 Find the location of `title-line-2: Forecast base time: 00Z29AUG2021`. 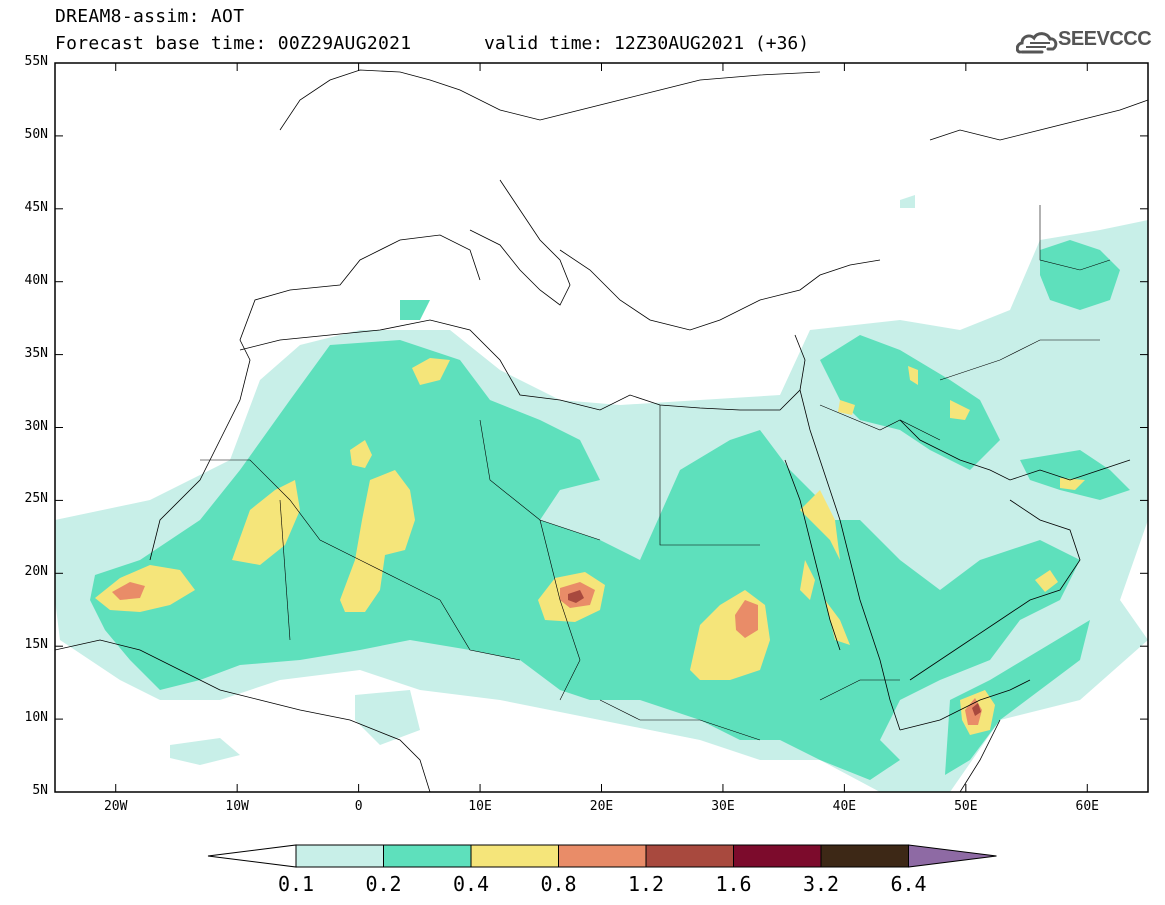

title-line-2: Forecast base time: 00Z29AUG2021 is located at coordinates (233, 43).